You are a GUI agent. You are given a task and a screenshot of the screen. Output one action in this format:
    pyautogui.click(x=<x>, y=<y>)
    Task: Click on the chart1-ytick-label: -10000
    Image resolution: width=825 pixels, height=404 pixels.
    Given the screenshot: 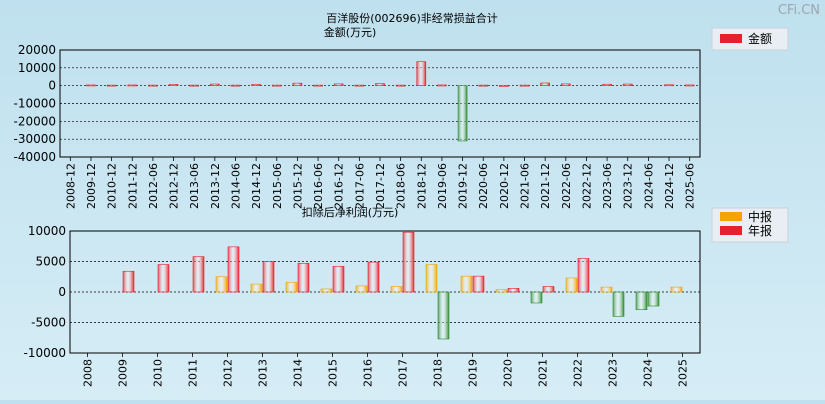 What is the action you would take?
    pyautogui.click(x=34, y=104)
    